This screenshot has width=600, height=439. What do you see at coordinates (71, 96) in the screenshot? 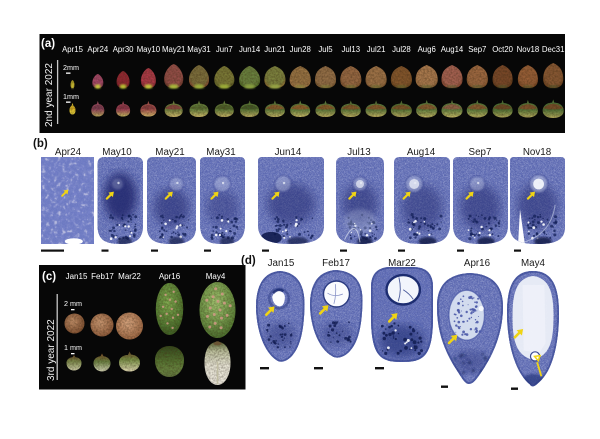
I see `svg-text: 1mm` at bounding box center [71, 96].